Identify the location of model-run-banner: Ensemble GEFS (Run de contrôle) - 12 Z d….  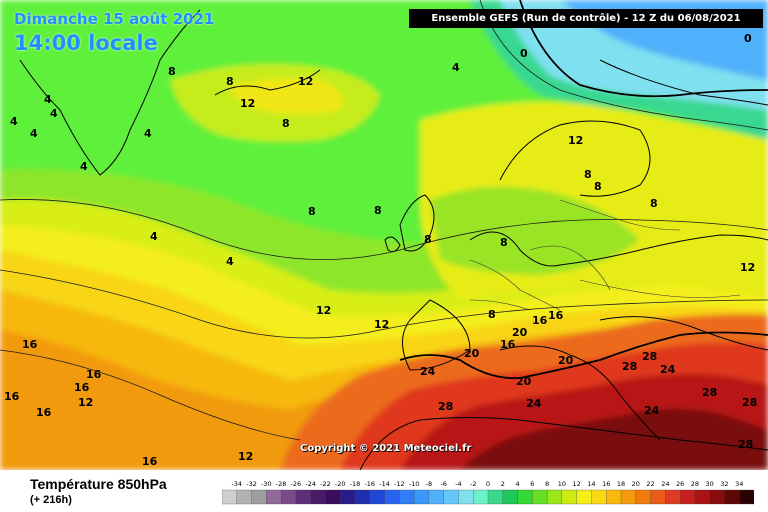
(586, 18).